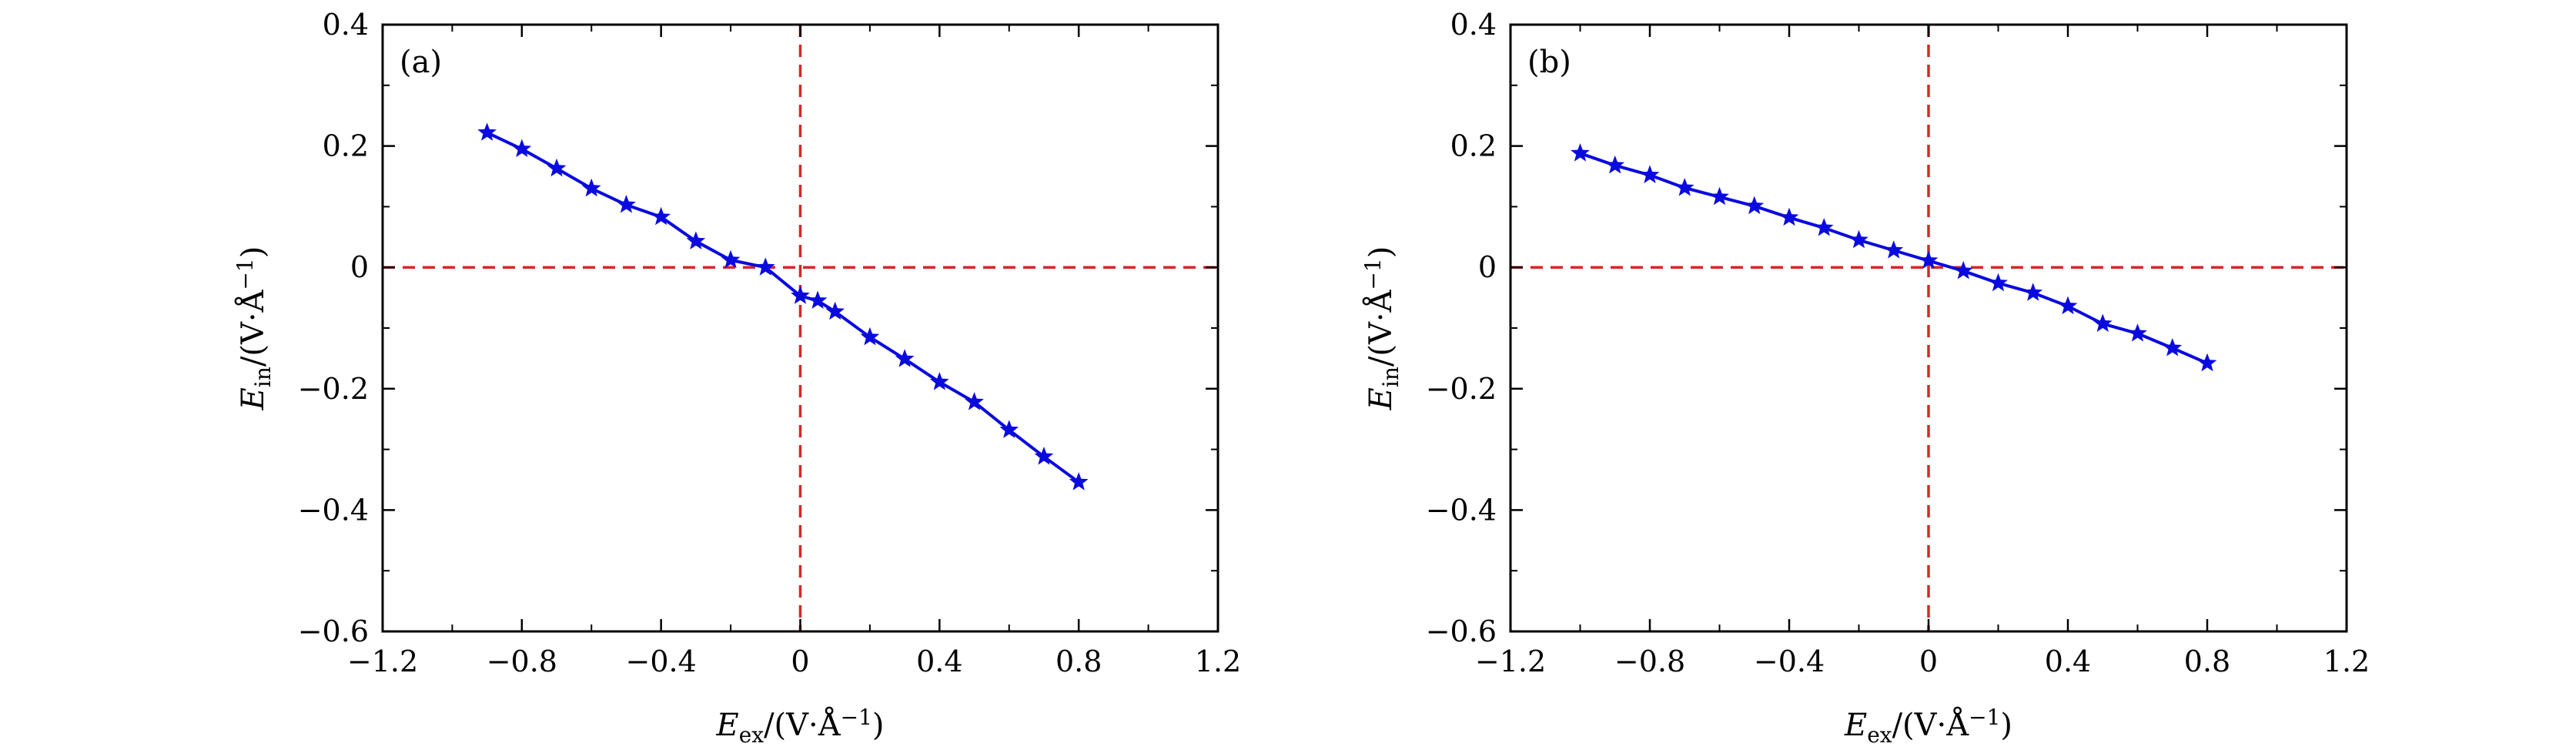  What do you see at coordinates (1549, 63) in the screenshot?
I see `panel-label: (b)` at bounding box center [1549, 63].